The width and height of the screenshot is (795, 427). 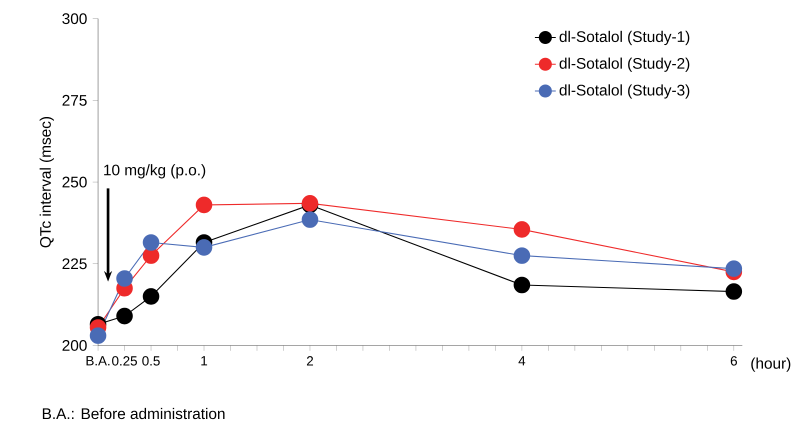 What do you see at coordinates (98, 361) in the screenshot?
I see `x-tick-label: B.A.` at bounding box center [98, 361].